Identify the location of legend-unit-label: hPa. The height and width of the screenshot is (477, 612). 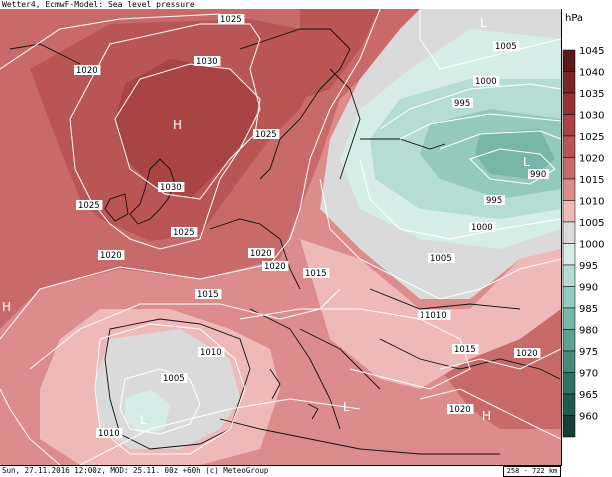
(574, 18).